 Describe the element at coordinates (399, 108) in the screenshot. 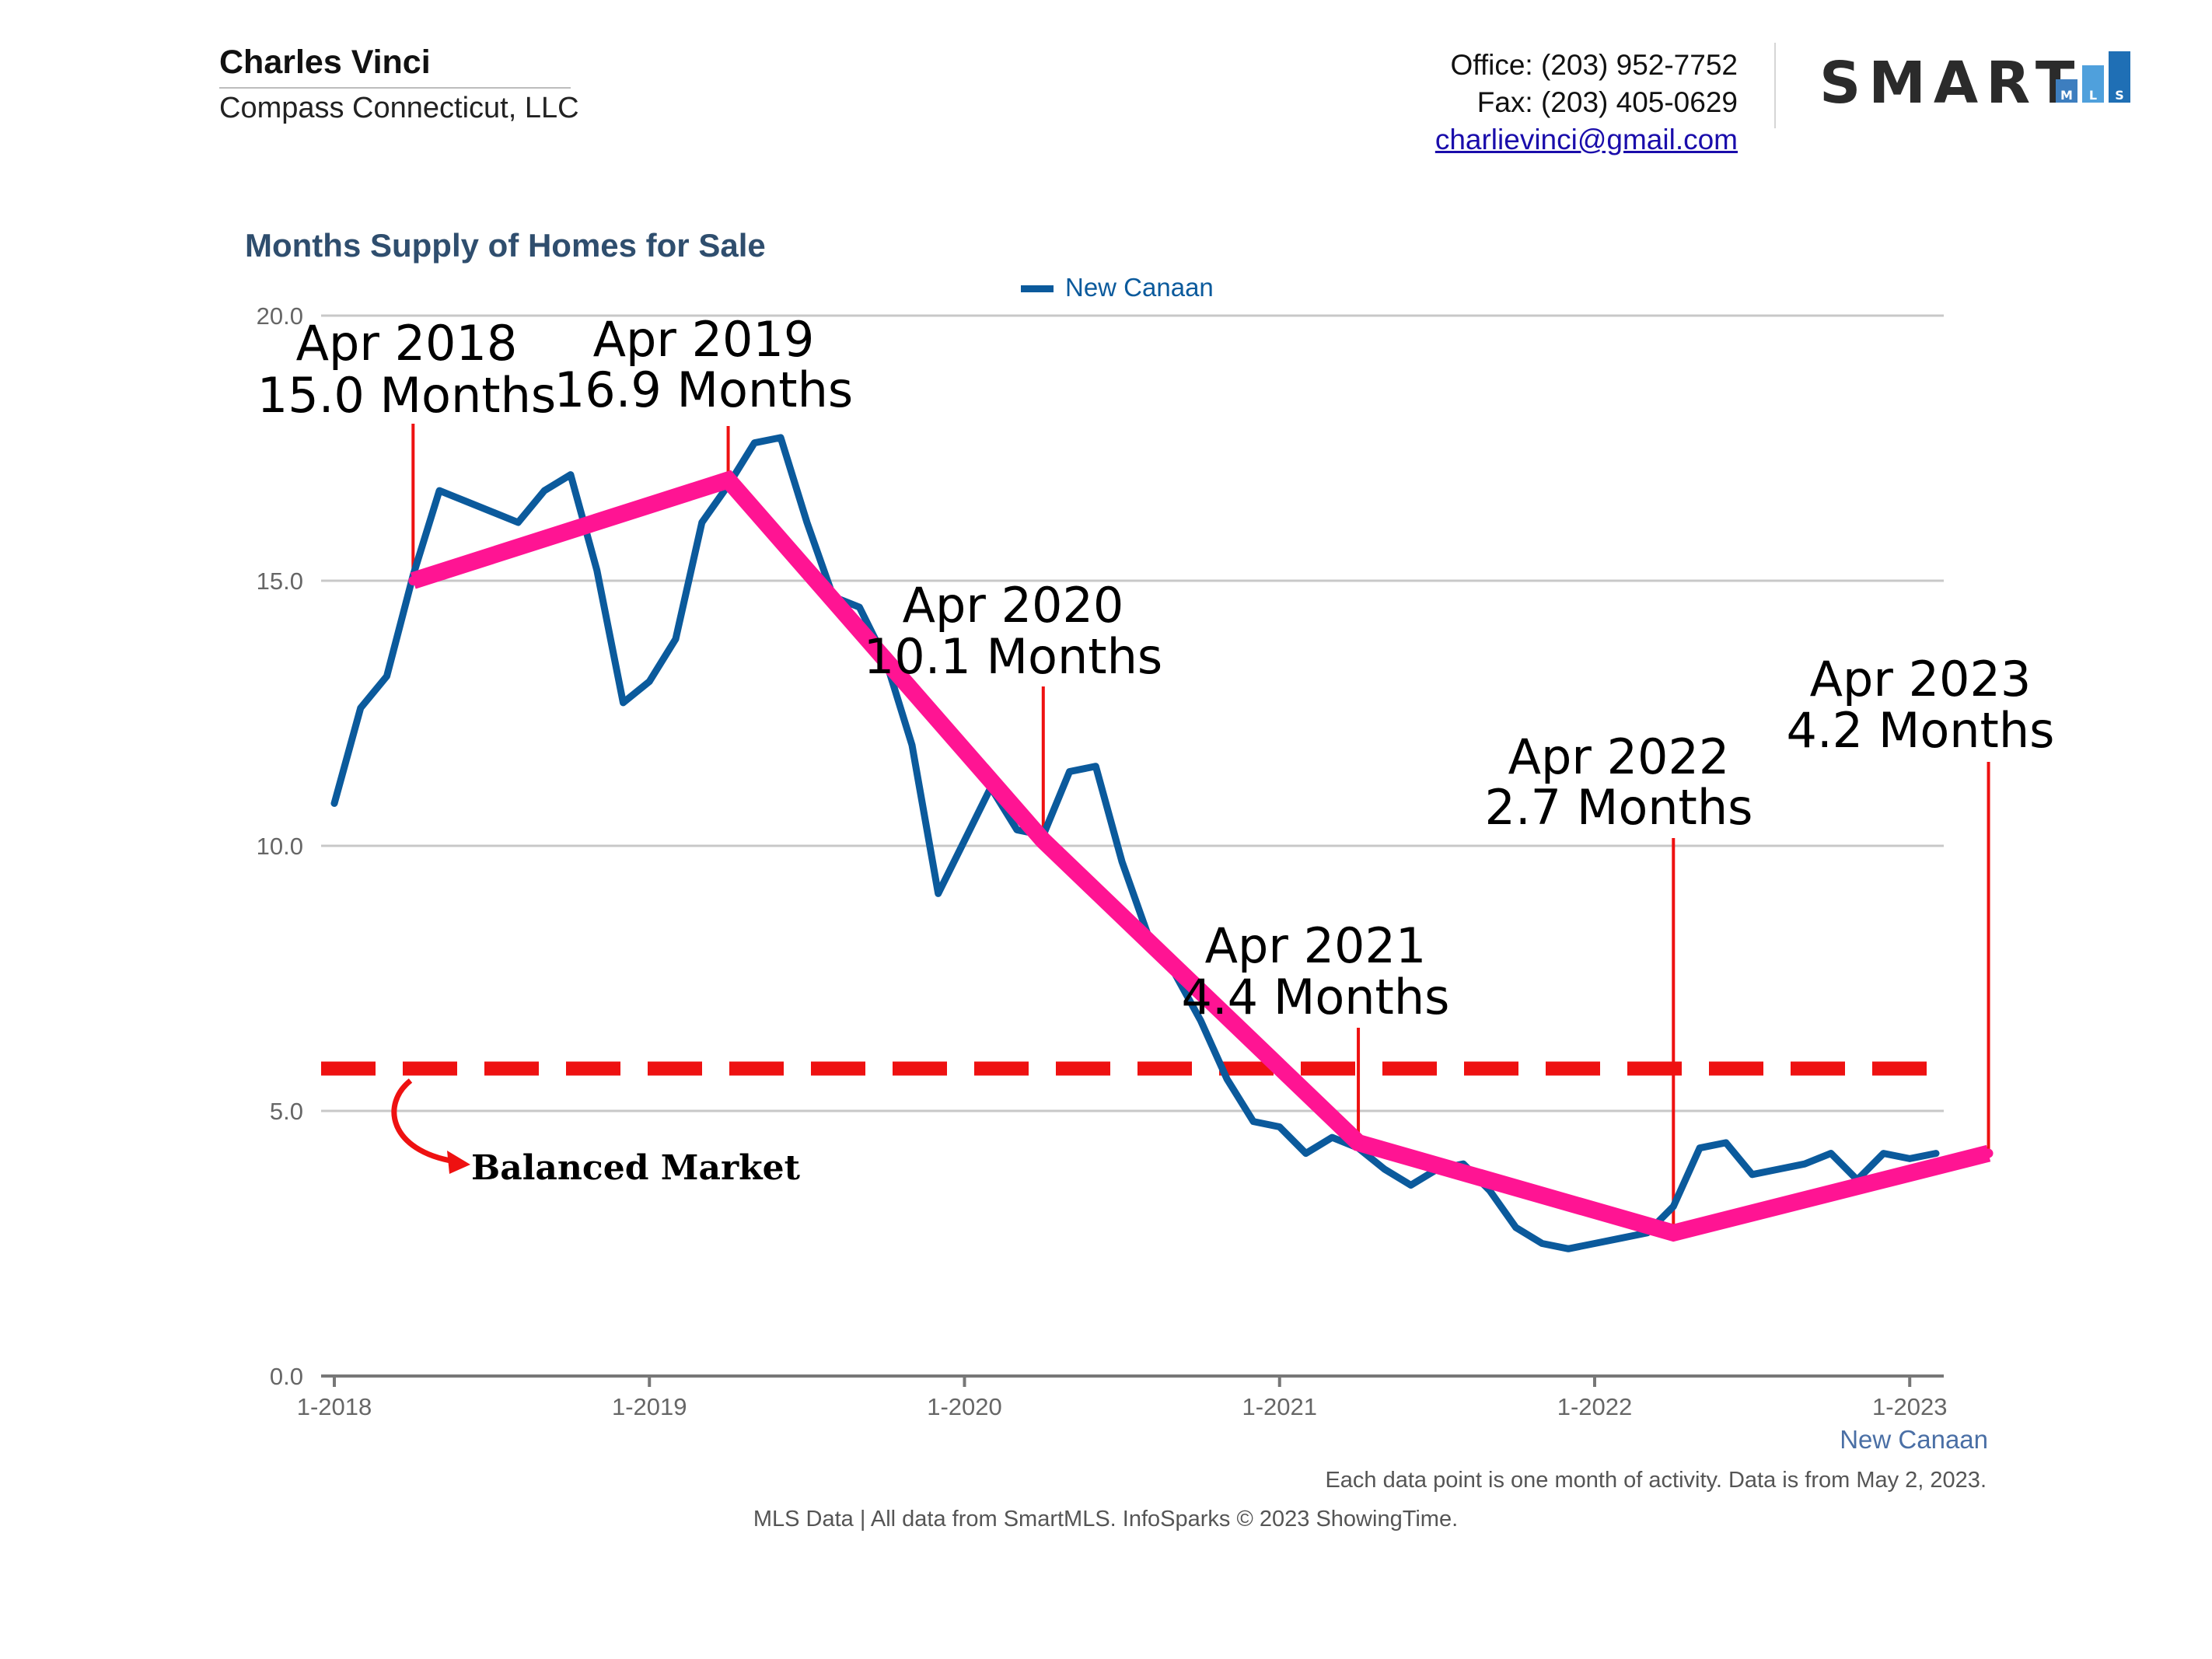

I see `company-name: Compass Connecticut, LLC` at that location.